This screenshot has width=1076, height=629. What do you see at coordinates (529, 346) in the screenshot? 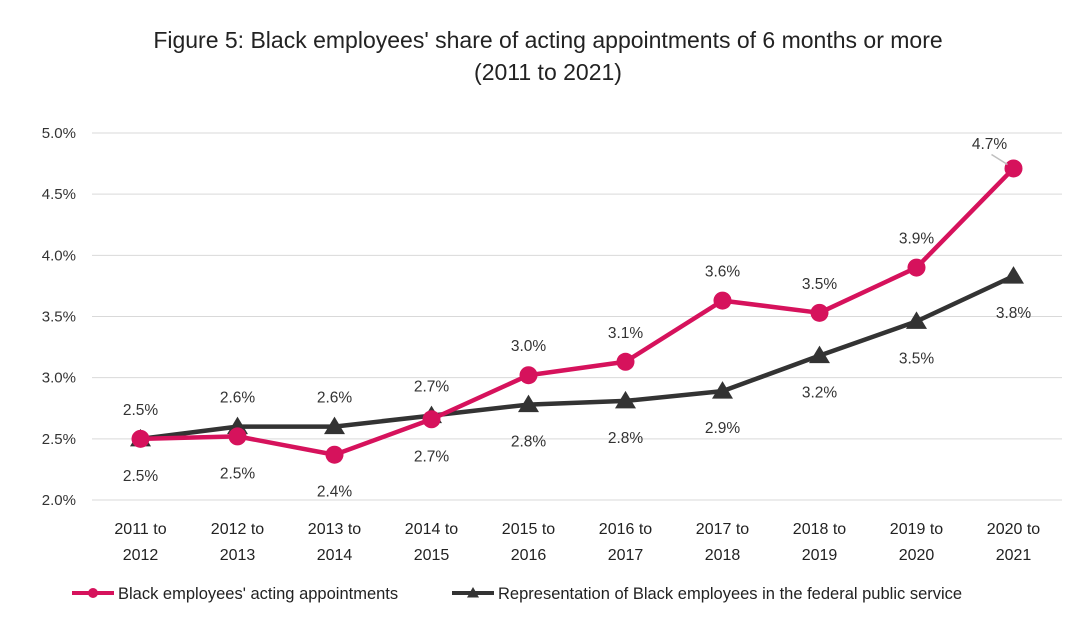
I see `data-label: 3.0%` at bounding box center [529, 346].